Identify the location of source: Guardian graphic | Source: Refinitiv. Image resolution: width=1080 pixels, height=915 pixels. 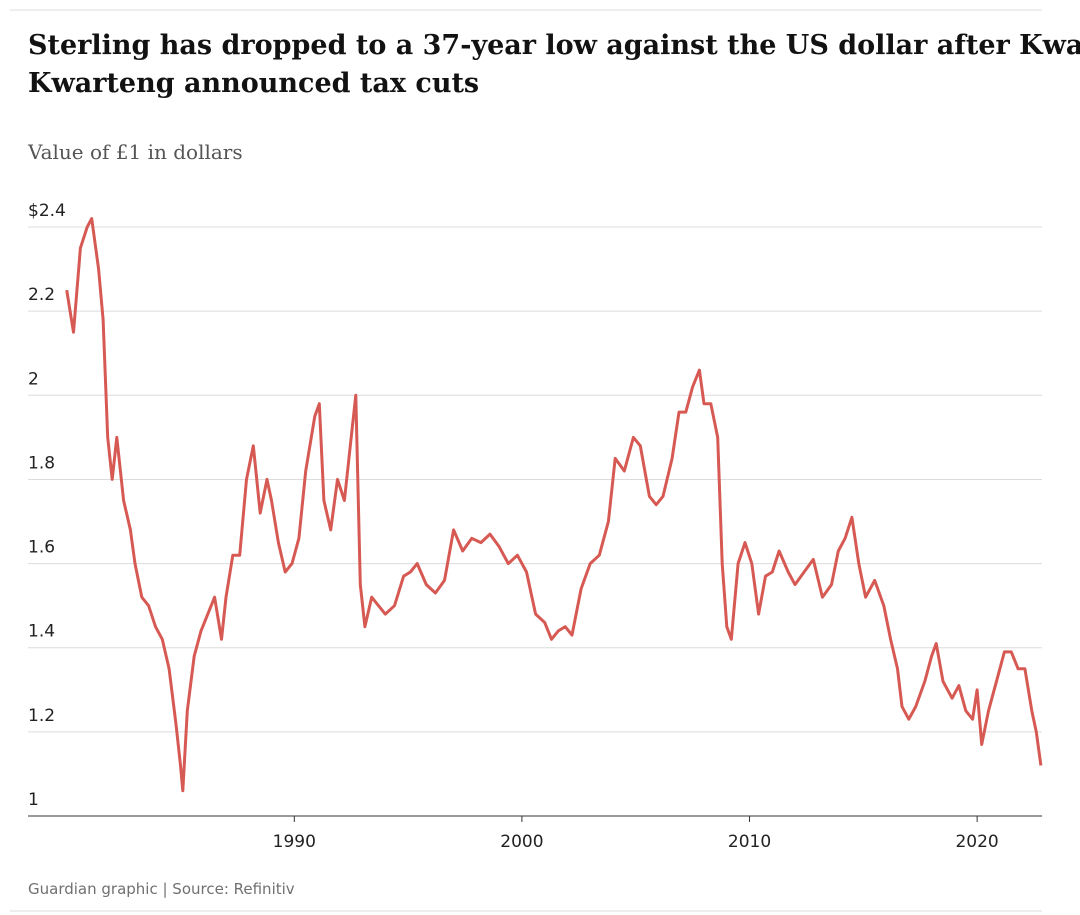
(161, 889).